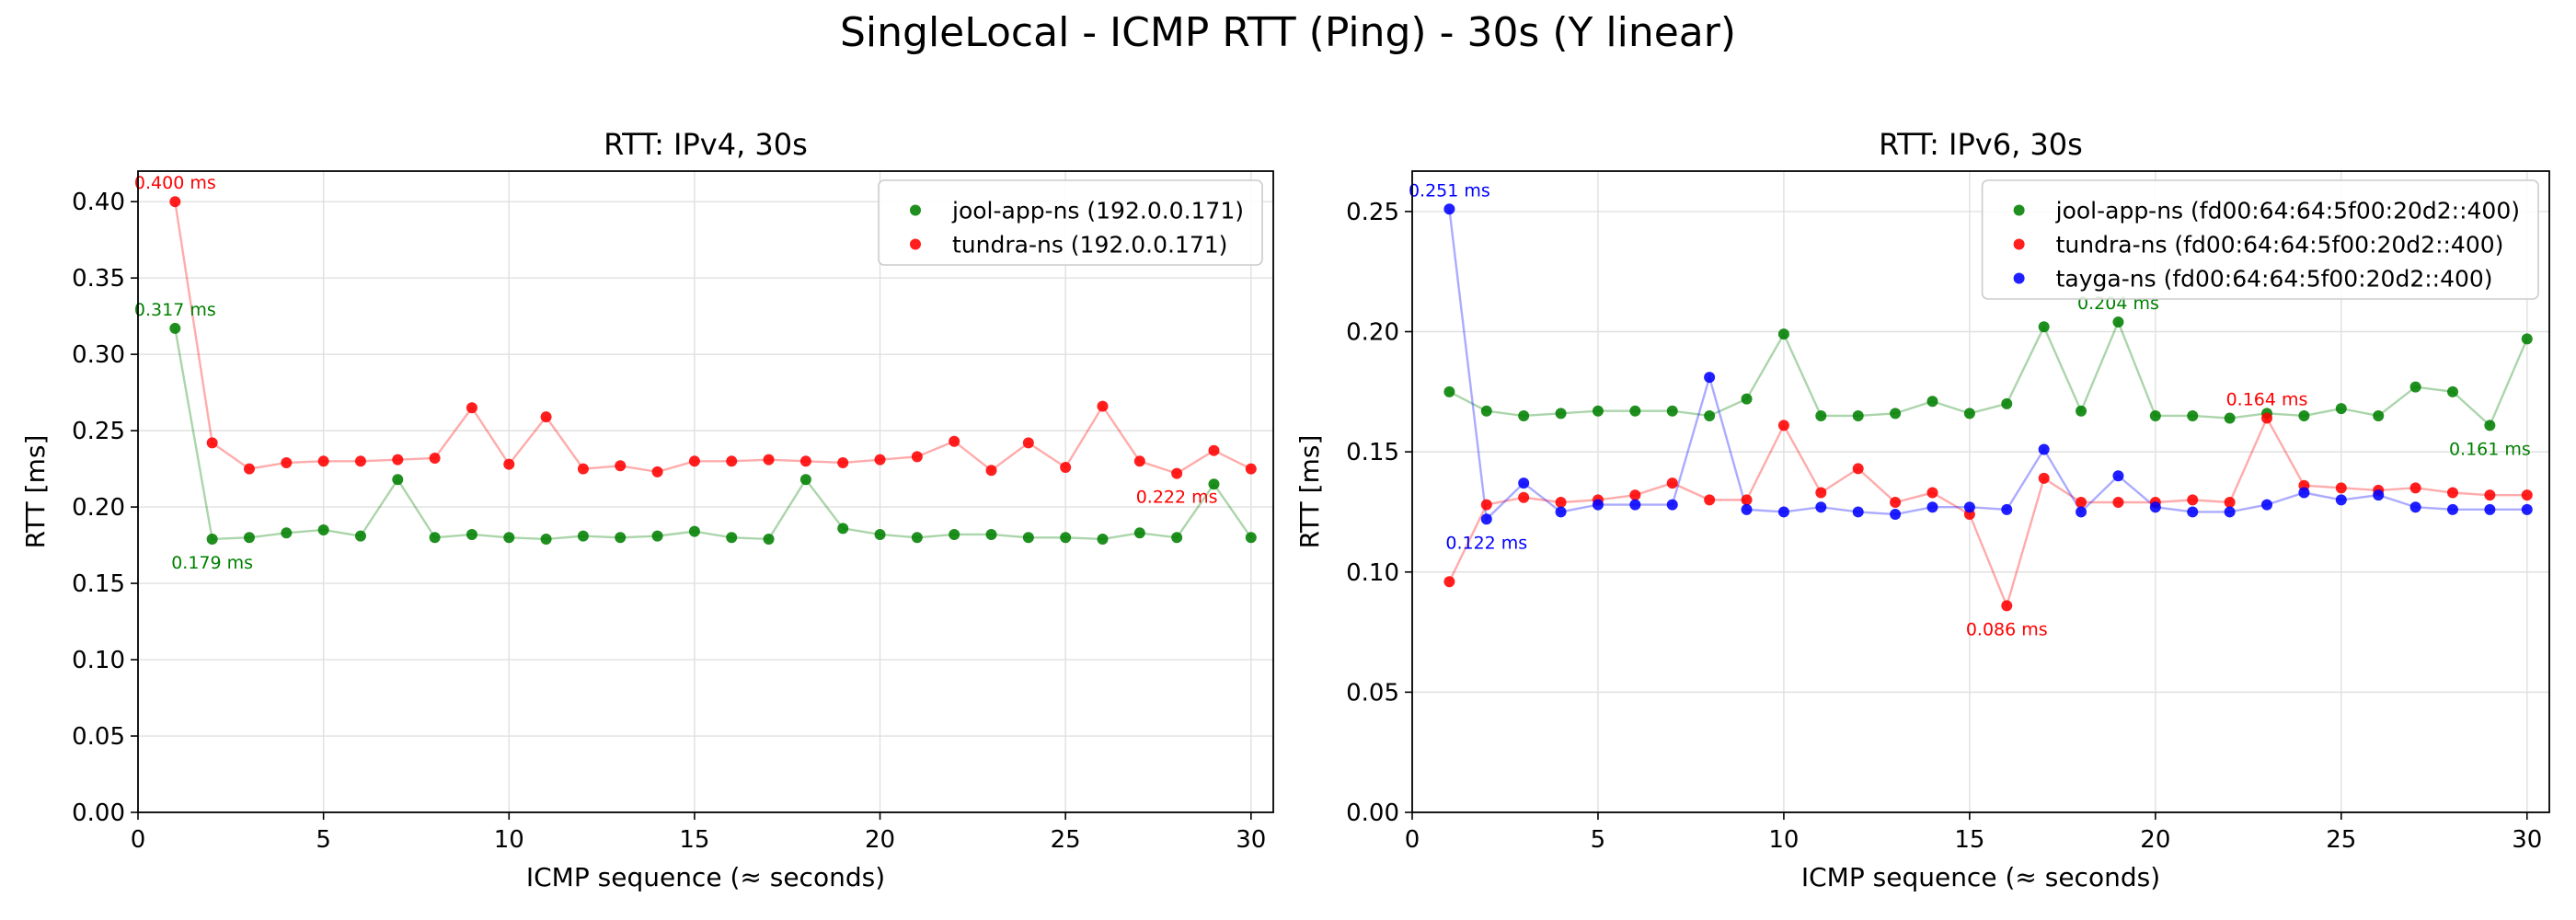 The height and width of the screenshot is (920, 2576). I want to click on x-tick-label: 30, so click(2527, 840).